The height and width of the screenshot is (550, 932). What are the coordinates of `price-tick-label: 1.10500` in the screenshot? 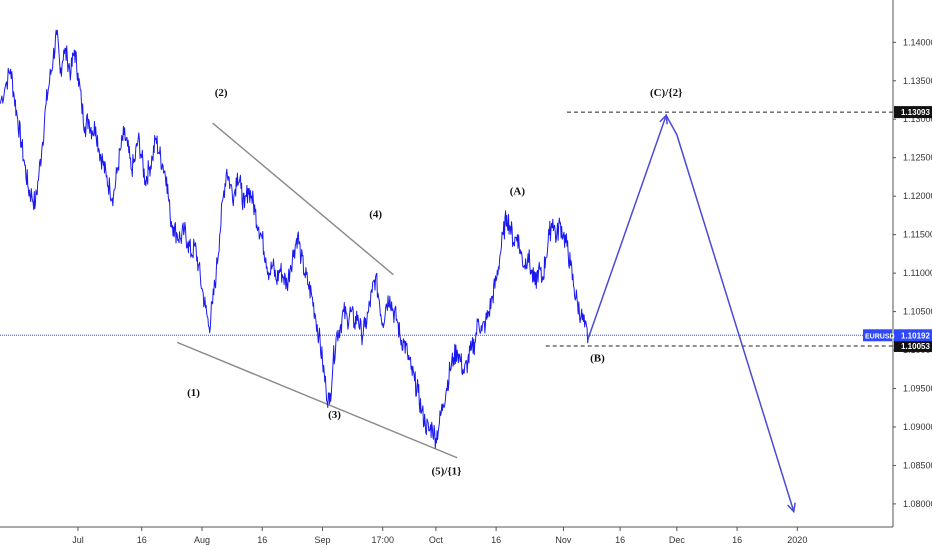 It's located at (917, 312).